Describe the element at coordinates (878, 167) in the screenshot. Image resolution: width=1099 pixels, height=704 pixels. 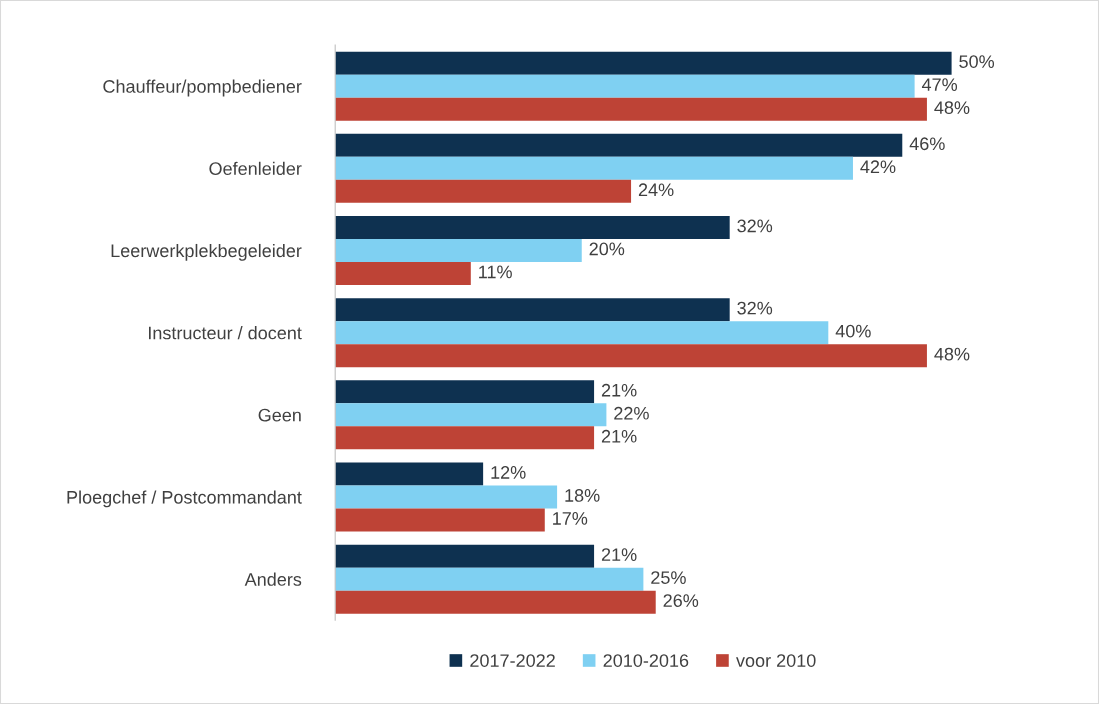
I see `data-label: 42%` at that location.